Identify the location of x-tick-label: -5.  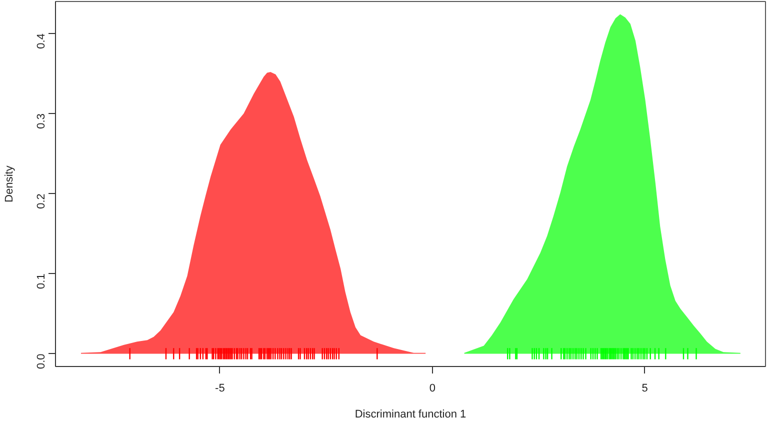
(220, 388).